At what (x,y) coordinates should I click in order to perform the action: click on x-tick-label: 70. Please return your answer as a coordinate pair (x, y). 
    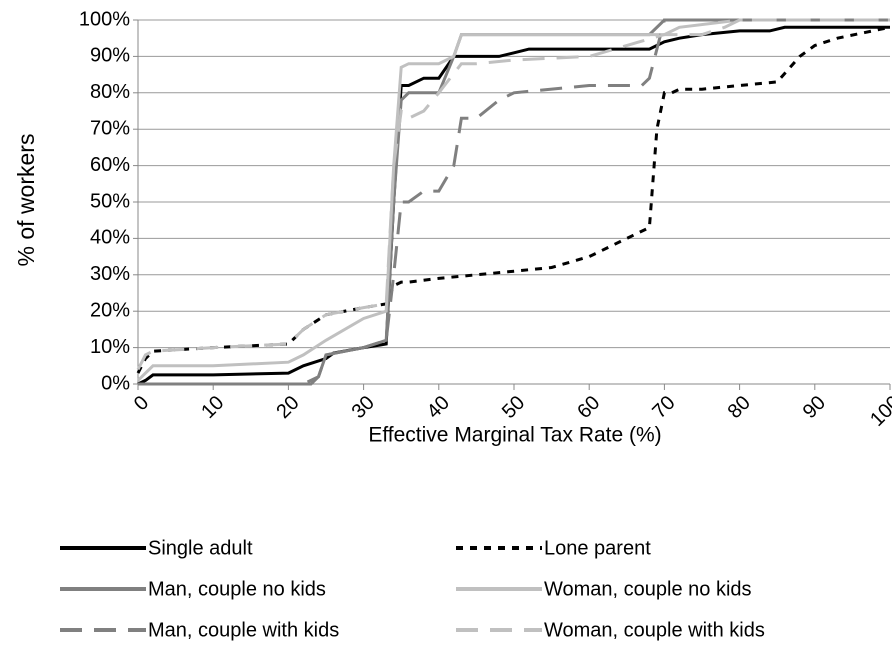
    Looking at the image, I should click on (663, 407).